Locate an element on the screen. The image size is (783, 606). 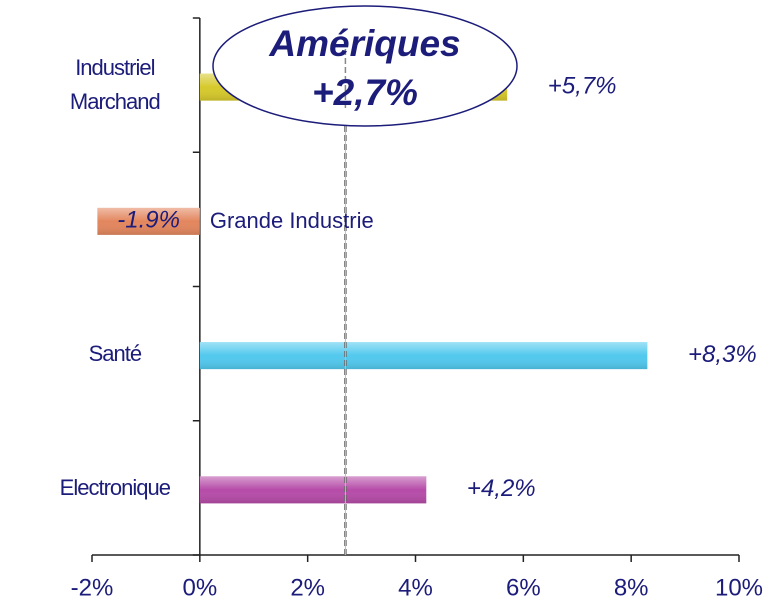
reference-bubble is located at coordinates (365, 66).